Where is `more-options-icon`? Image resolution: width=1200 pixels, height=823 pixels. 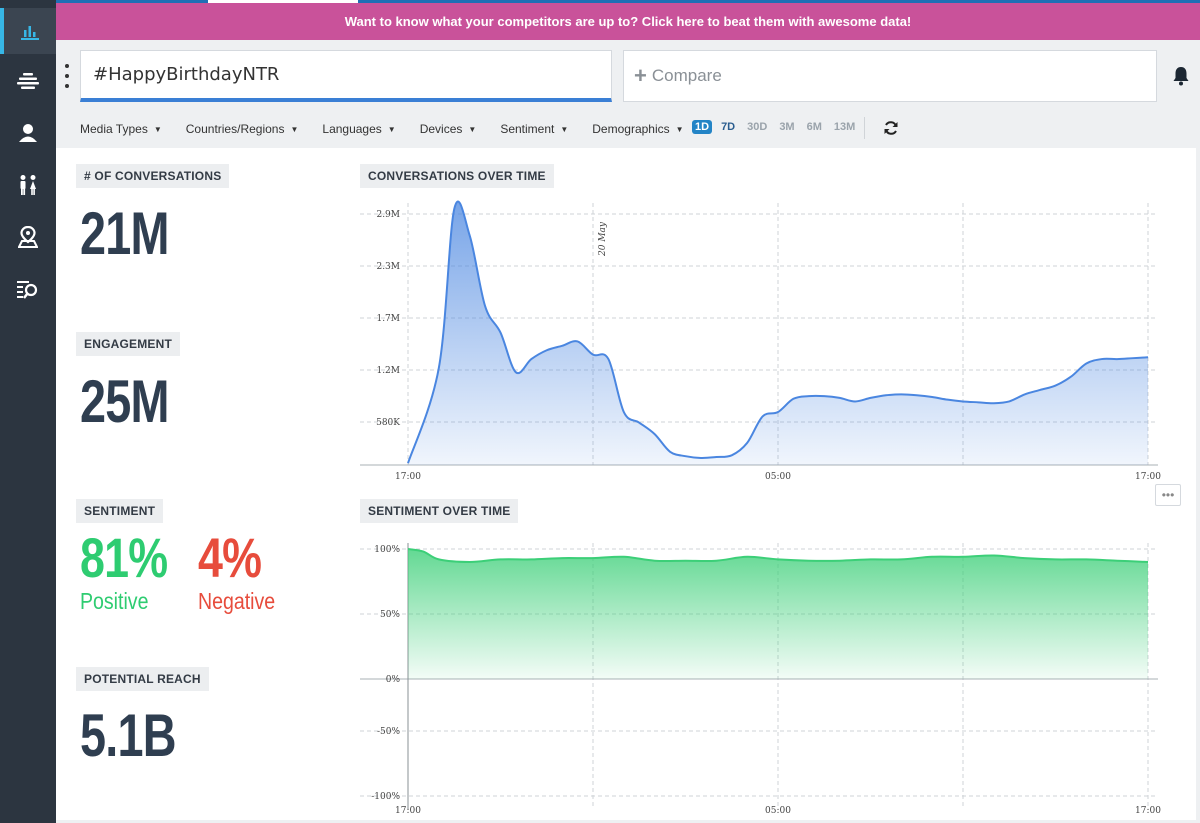 more-options-icon is located at coordinates (67, 76).